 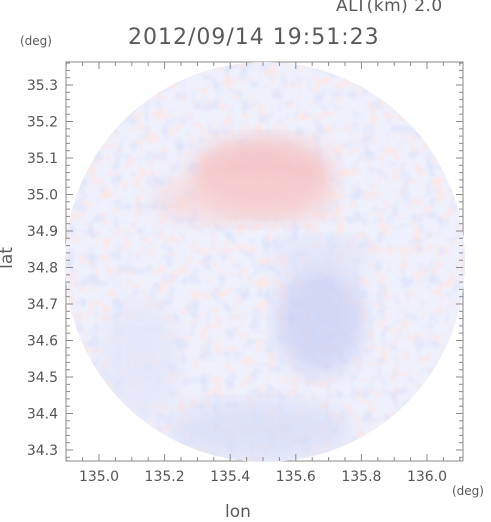 I want to click on y-tick-label: 34.8, so click(x=42, y=269).